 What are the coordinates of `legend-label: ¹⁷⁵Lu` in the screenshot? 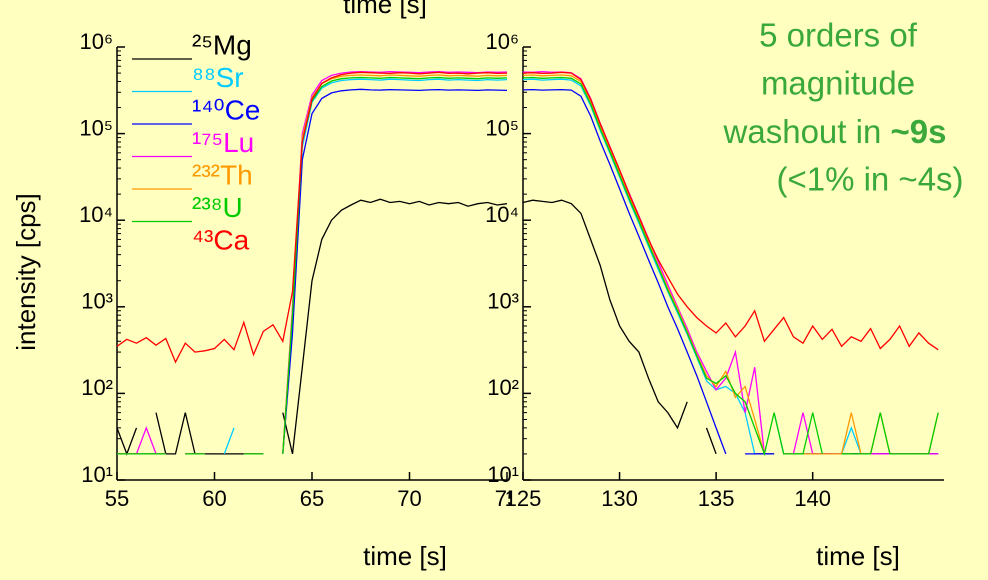 It's located at (223, 142).